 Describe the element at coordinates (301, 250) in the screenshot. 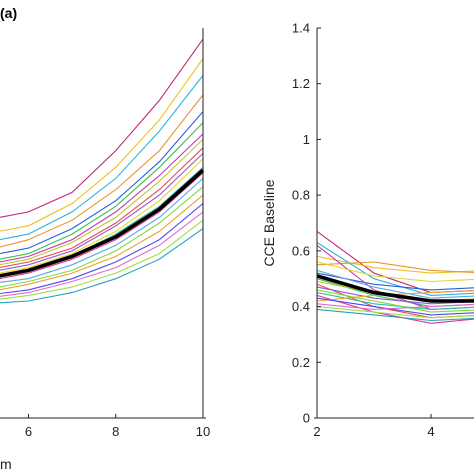

I see `y-tick-label: 0.6` at that location.